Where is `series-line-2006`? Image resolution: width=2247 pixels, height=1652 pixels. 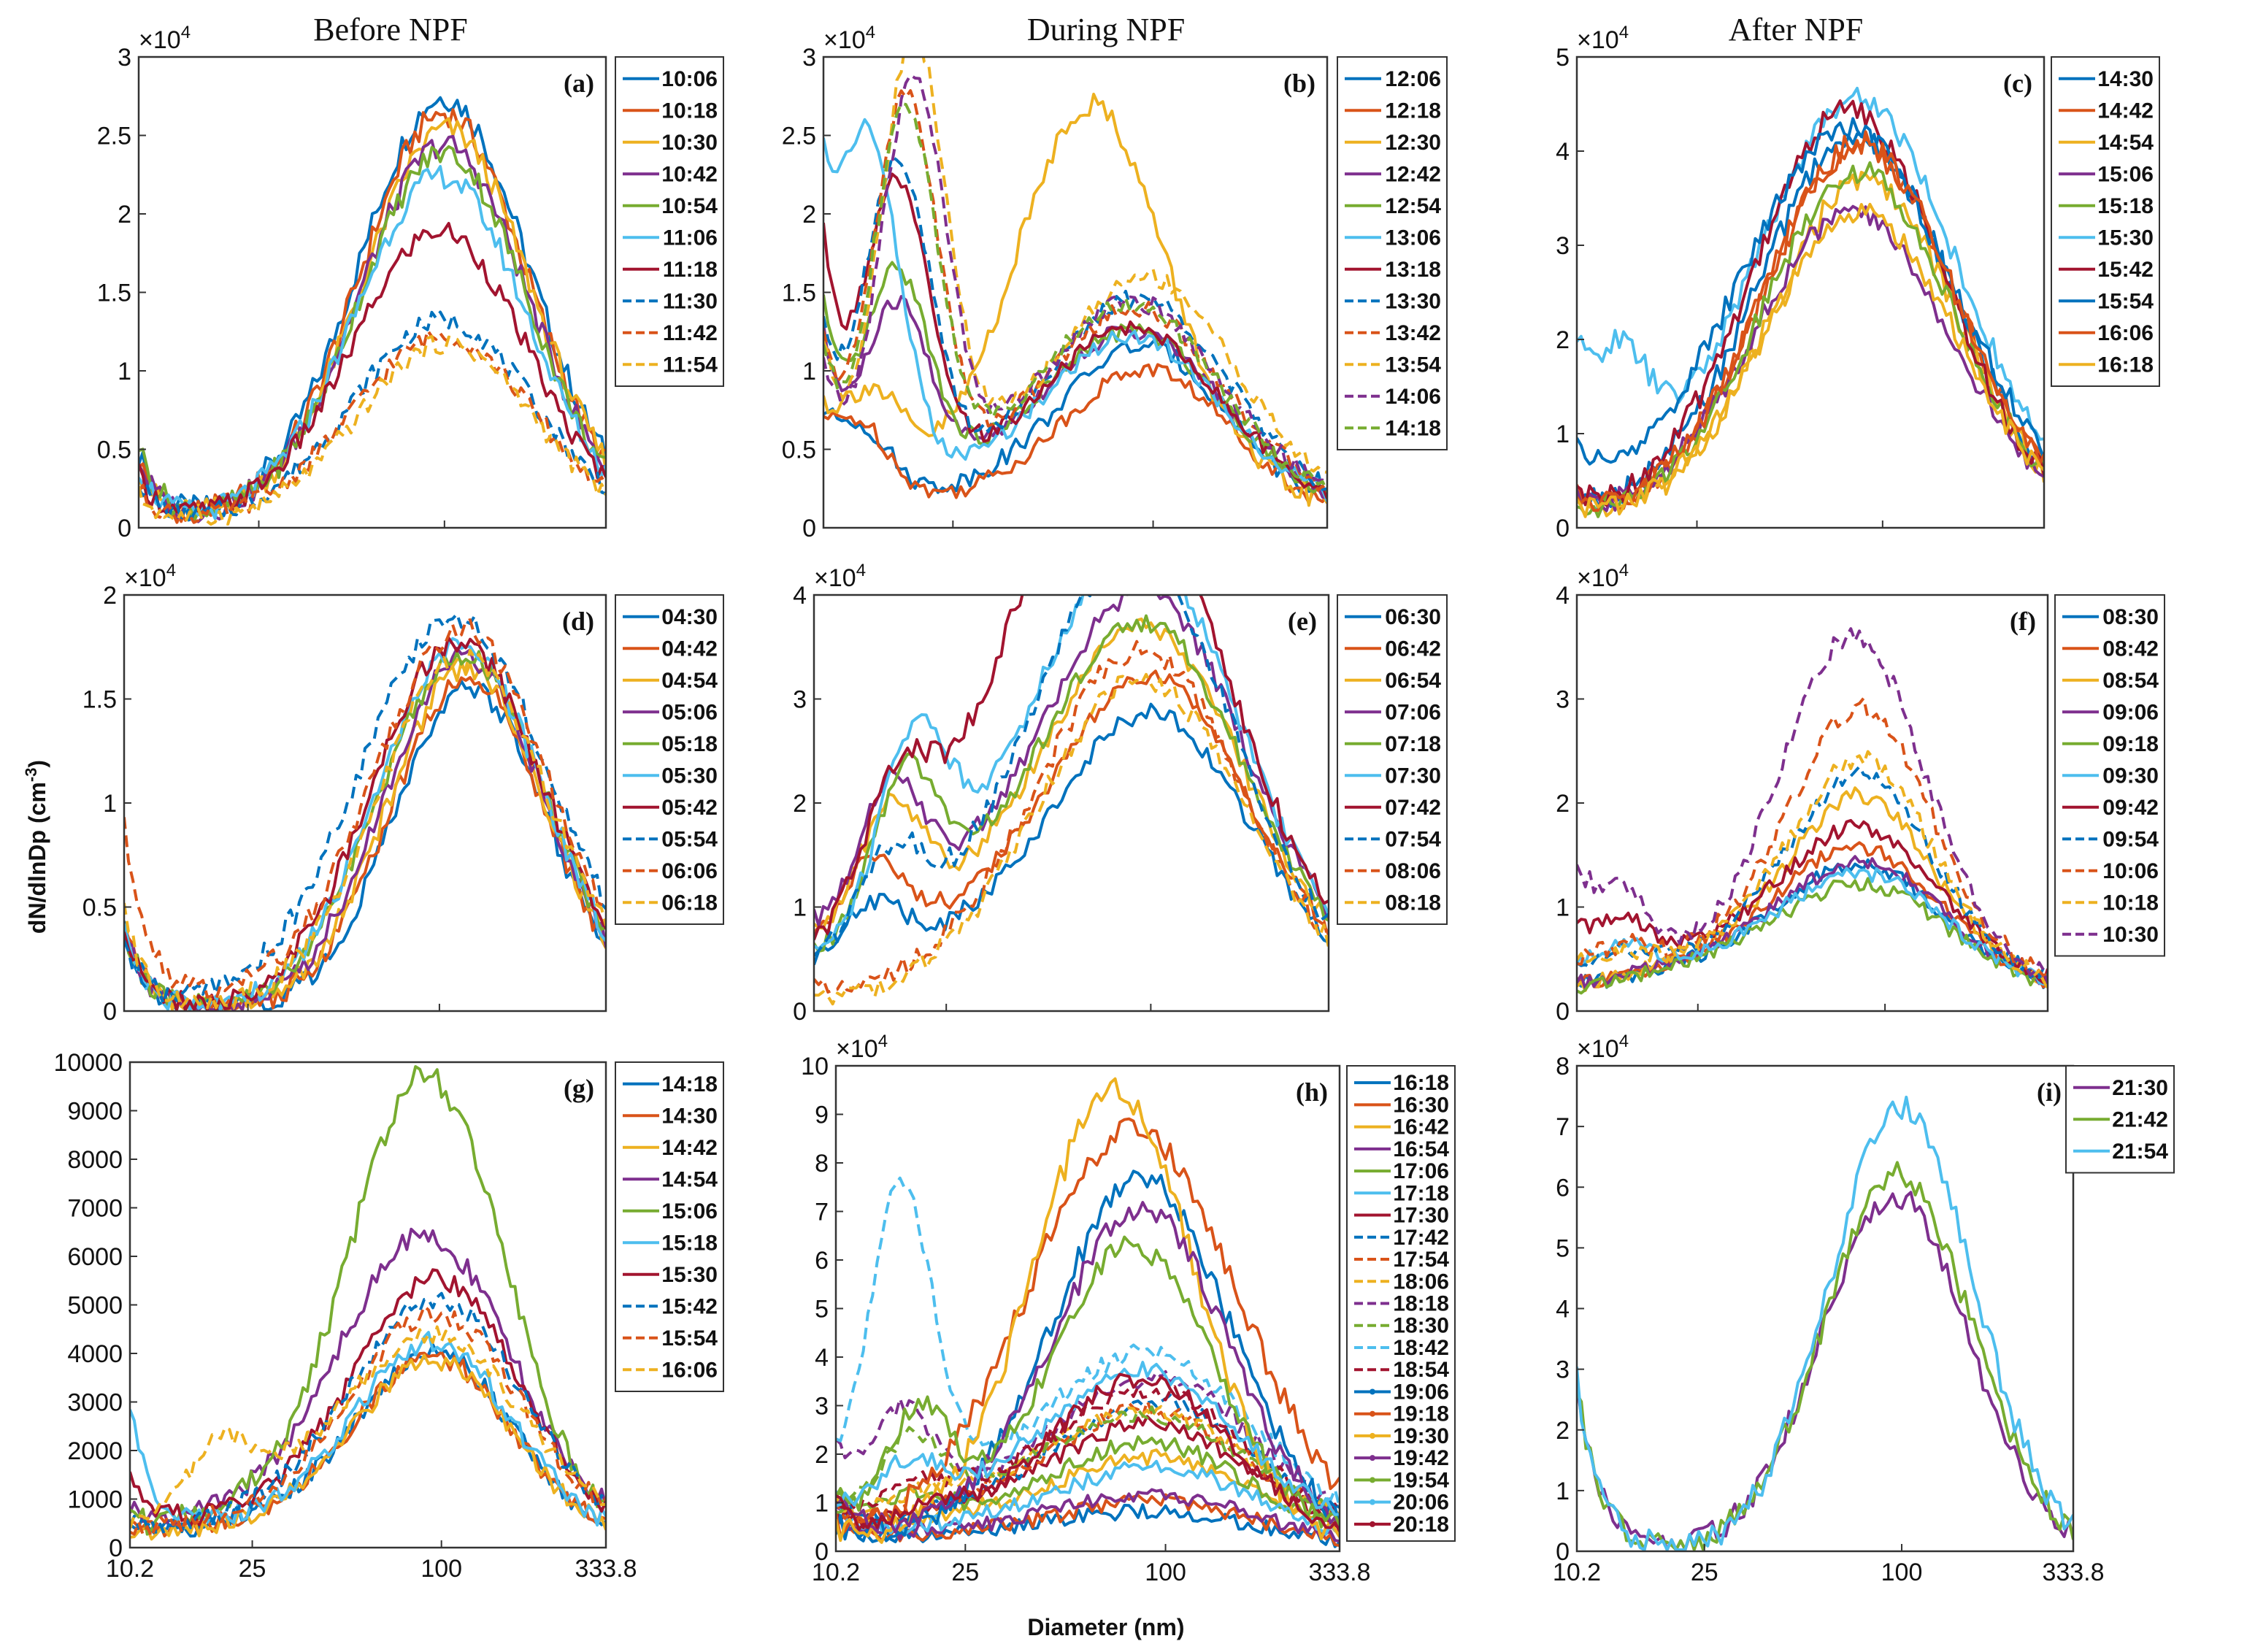 series-line-2006 is located at coordinates (1088, 1438).